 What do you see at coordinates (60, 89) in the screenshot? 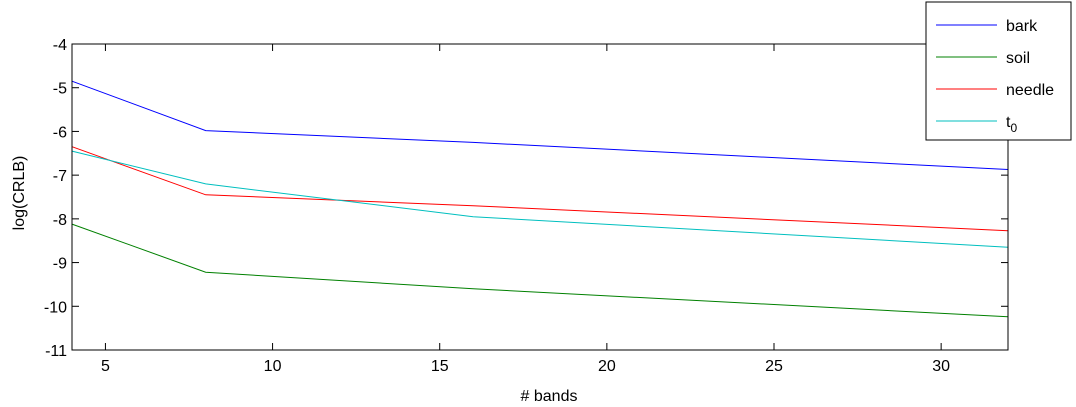
I see `y-tick-label: -5` at bounding box center [60, 89].